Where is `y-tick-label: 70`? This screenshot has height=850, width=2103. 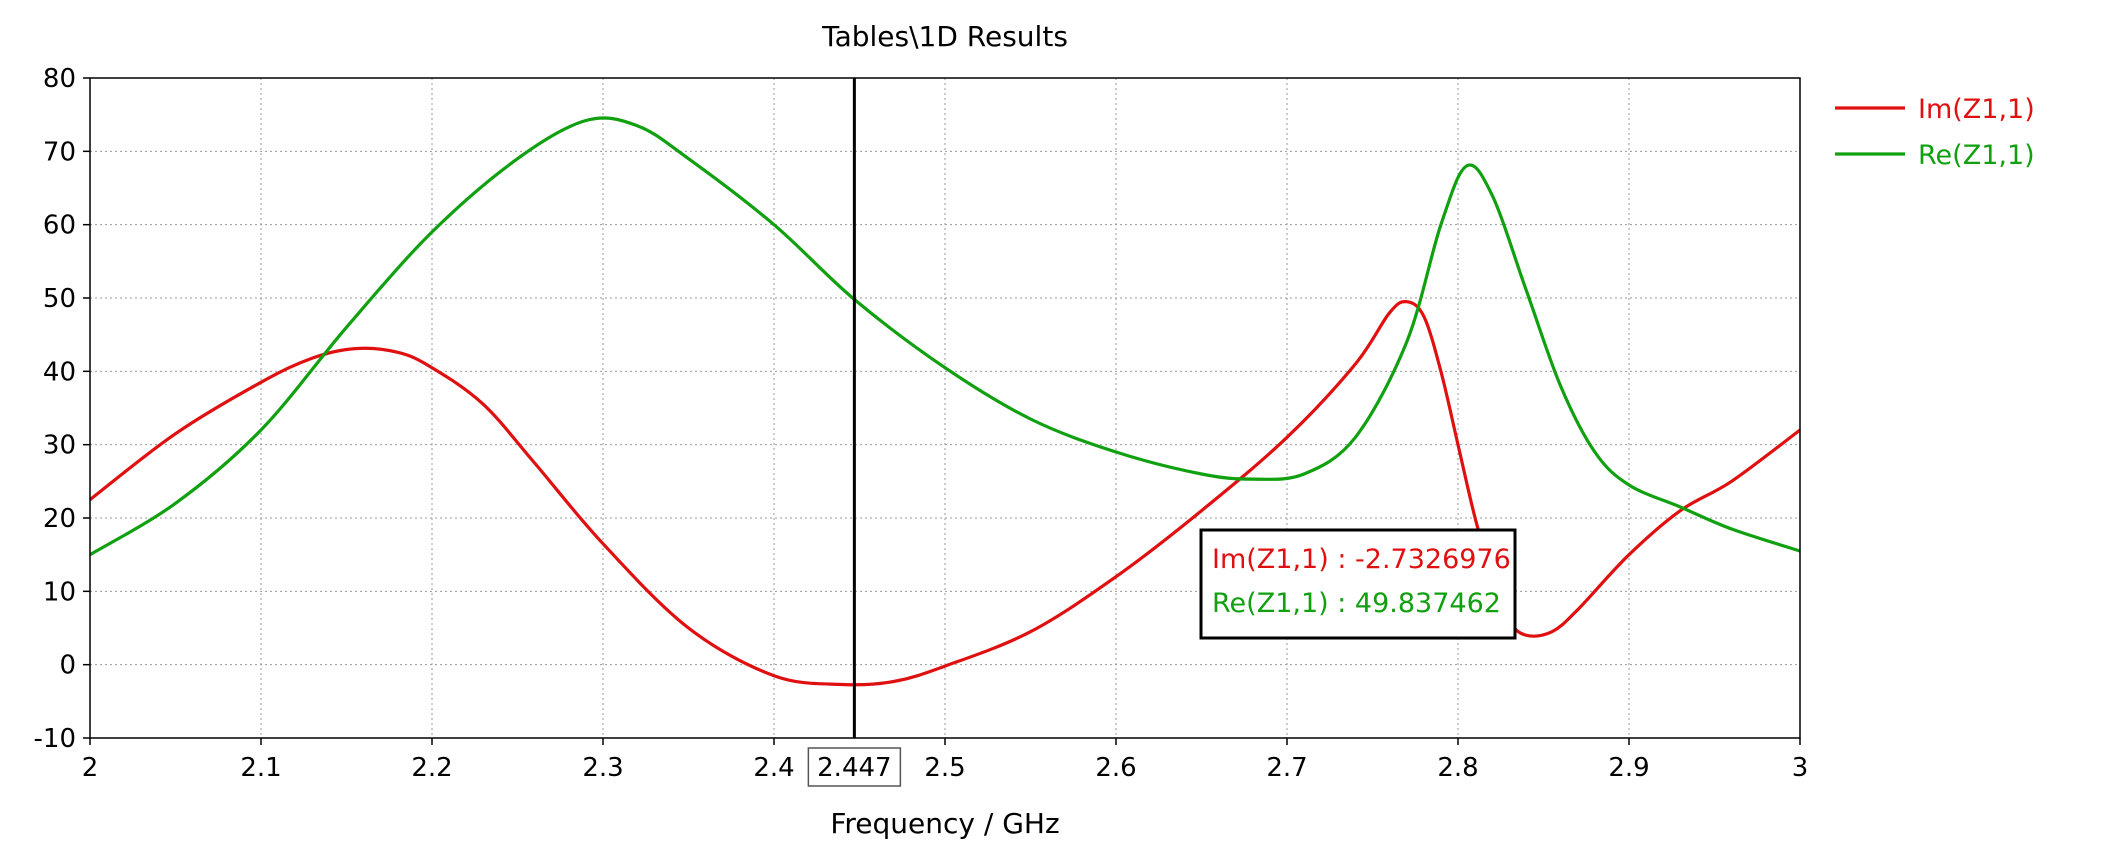 y-tick-label: 70 is located at coordinates (59, 152).